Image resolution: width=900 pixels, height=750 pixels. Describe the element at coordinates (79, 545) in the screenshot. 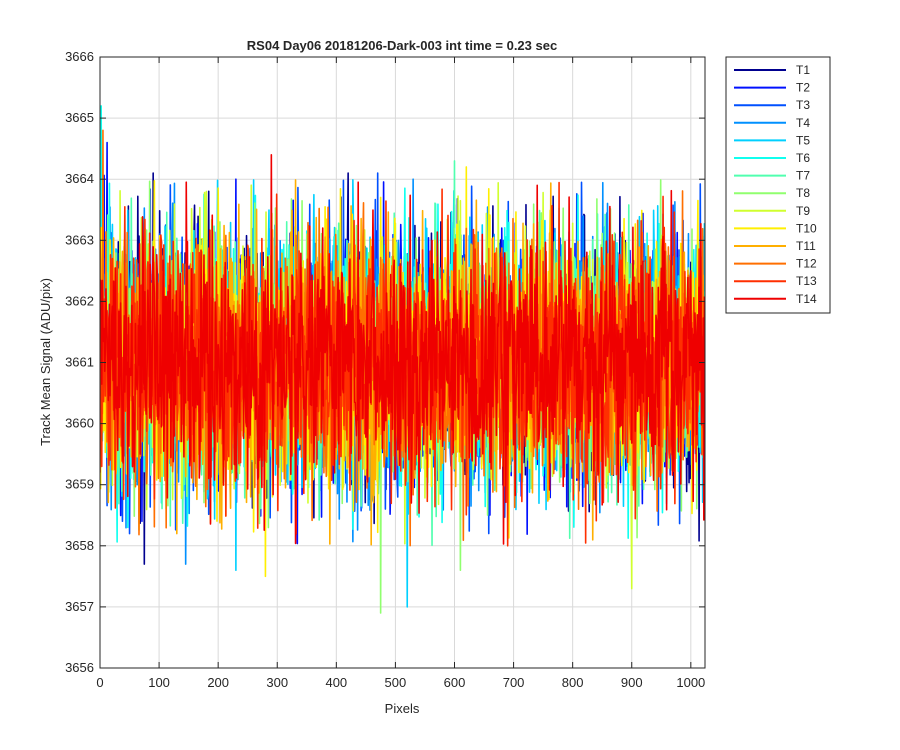

I see `y-tick-label: 3658` at that location.